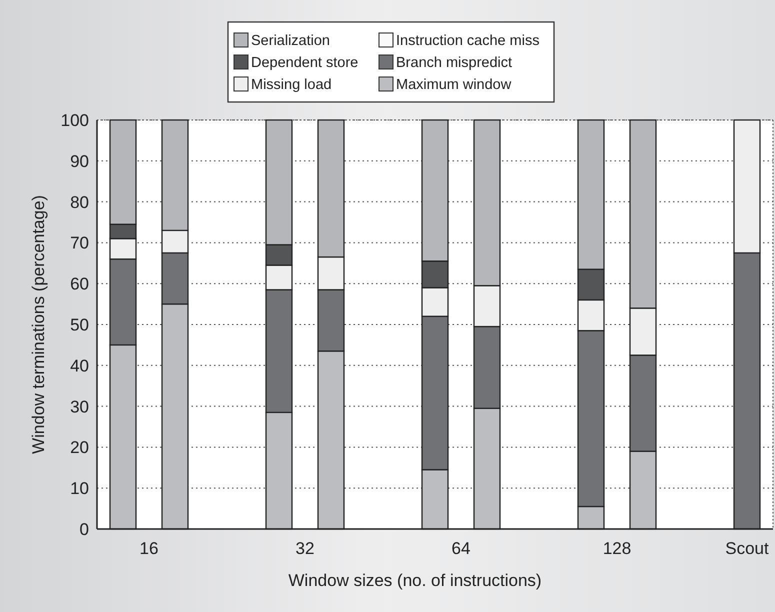  What do you see at coordinates (79, 161) in the screenshot?
I see `y-tick-label: 90` at bounding box center [79, 161].